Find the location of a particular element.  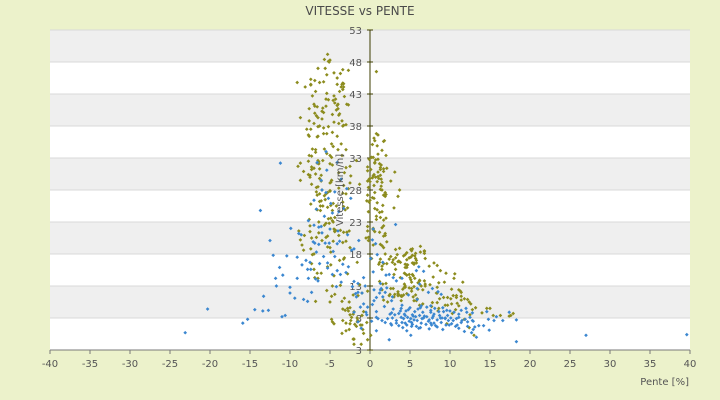

chart-title: VITESSE vs PENTE is located at coordinates (359, 11).